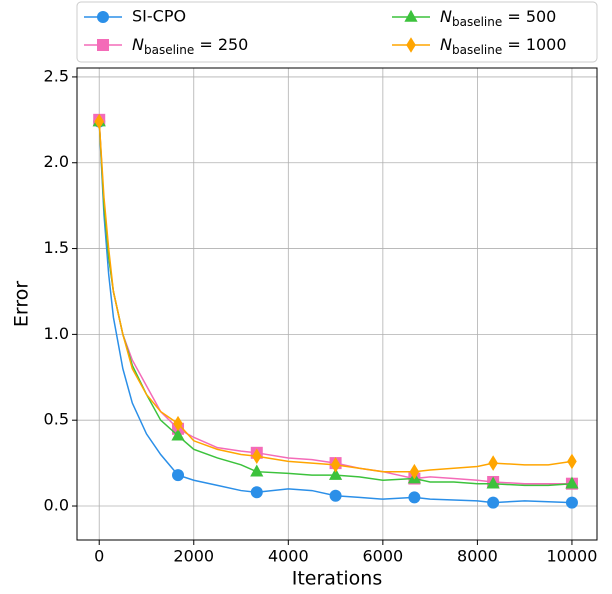 The width and height of the screenshot is (612, 594). I want to click on y-tick-label: 2.0, so click(56, 161).